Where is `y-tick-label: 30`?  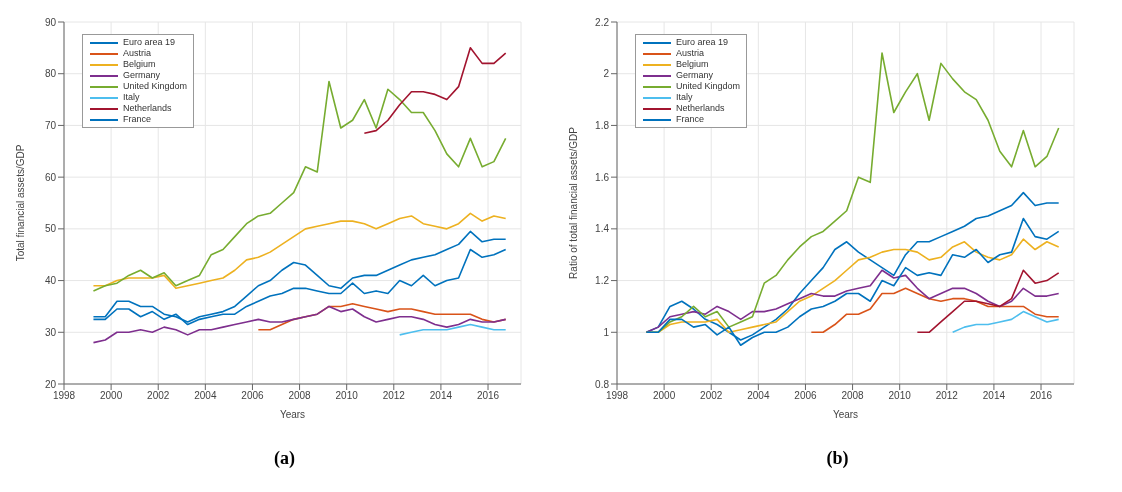 y-tick-label: 30 is located at coordinates (50, 332).